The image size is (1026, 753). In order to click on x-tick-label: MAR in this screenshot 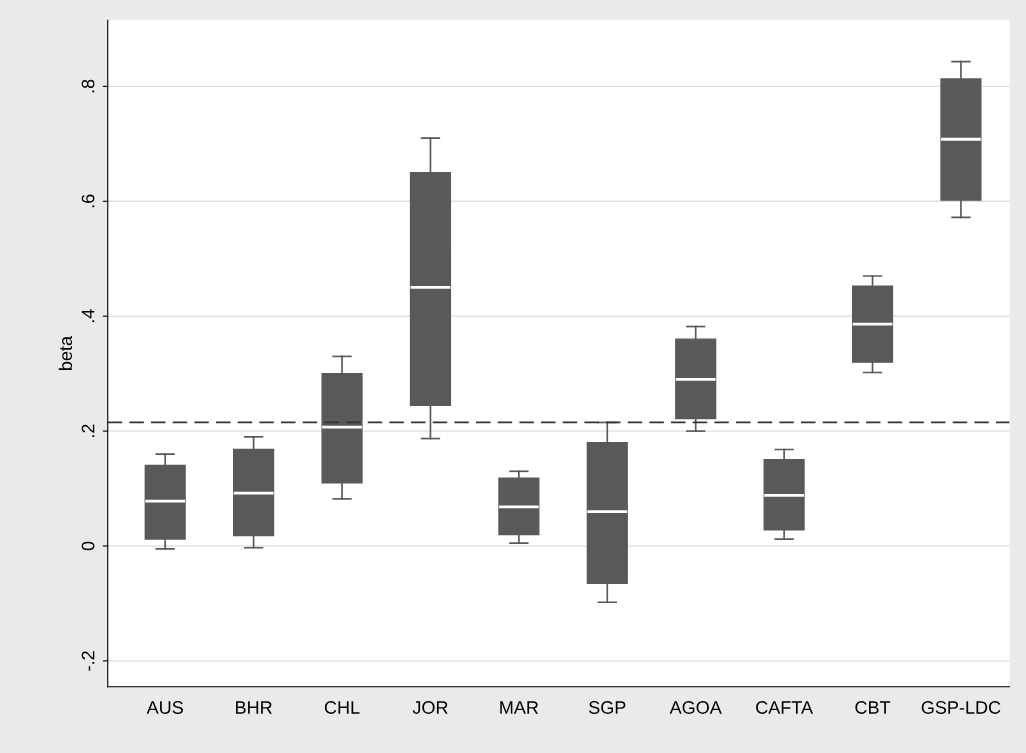, I will do `click(519, 707)`.